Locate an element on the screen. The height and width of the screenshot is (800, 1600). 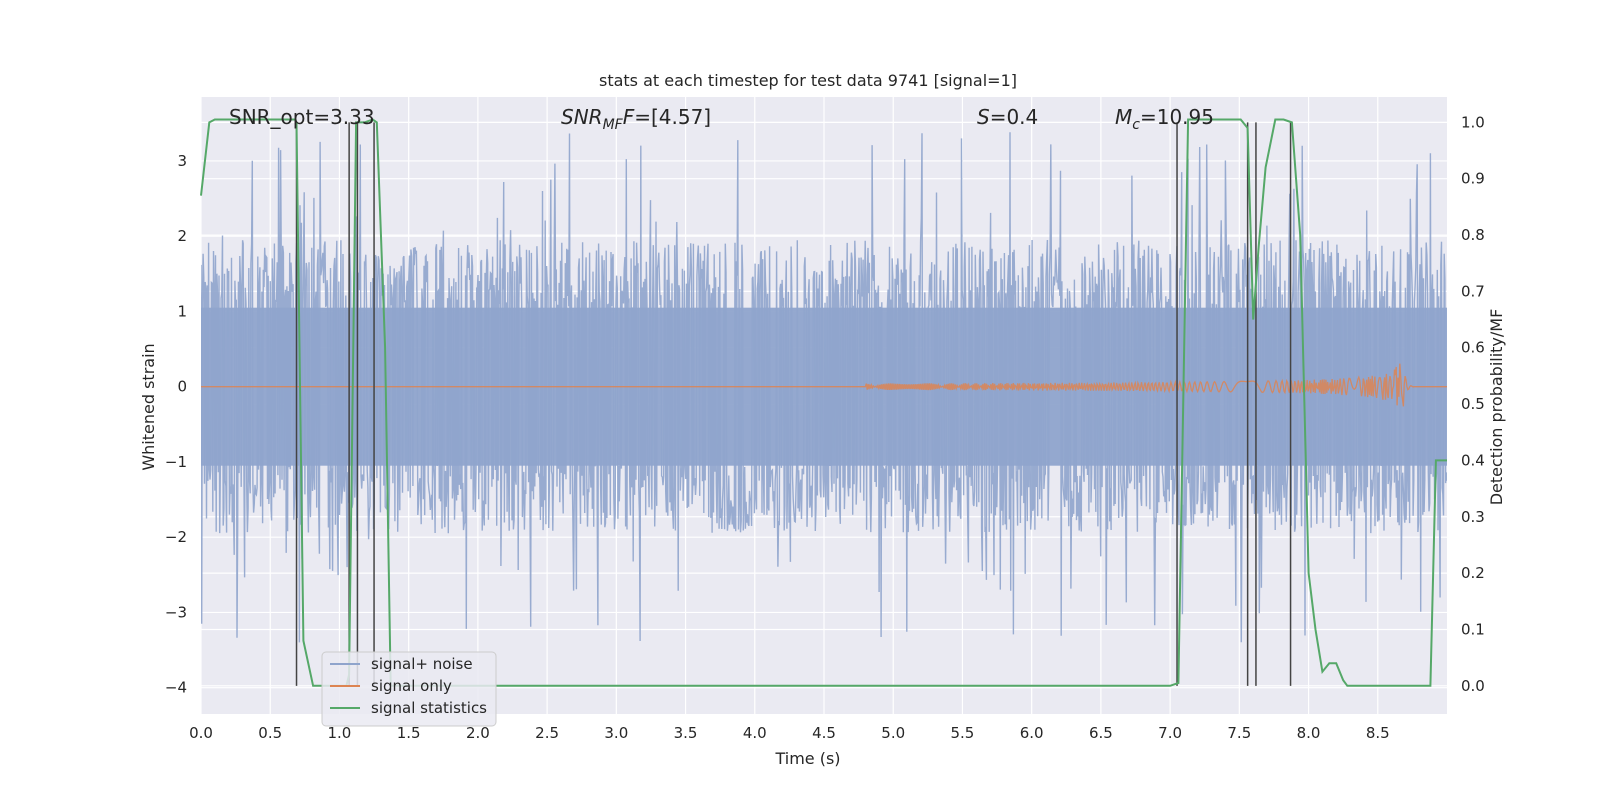
y-axis-label-right: Detection probability/MF is located at coordinates (1496, 407).